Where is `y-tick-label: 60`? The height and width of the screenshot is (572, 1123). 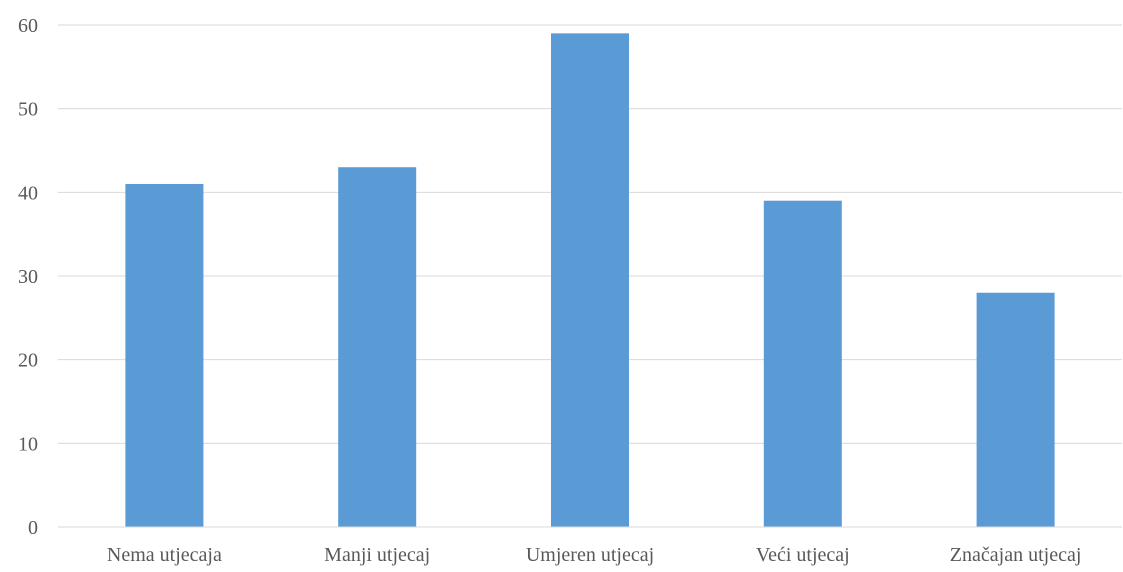 y-tick-label: 60 is located at coordinates (28, 26).